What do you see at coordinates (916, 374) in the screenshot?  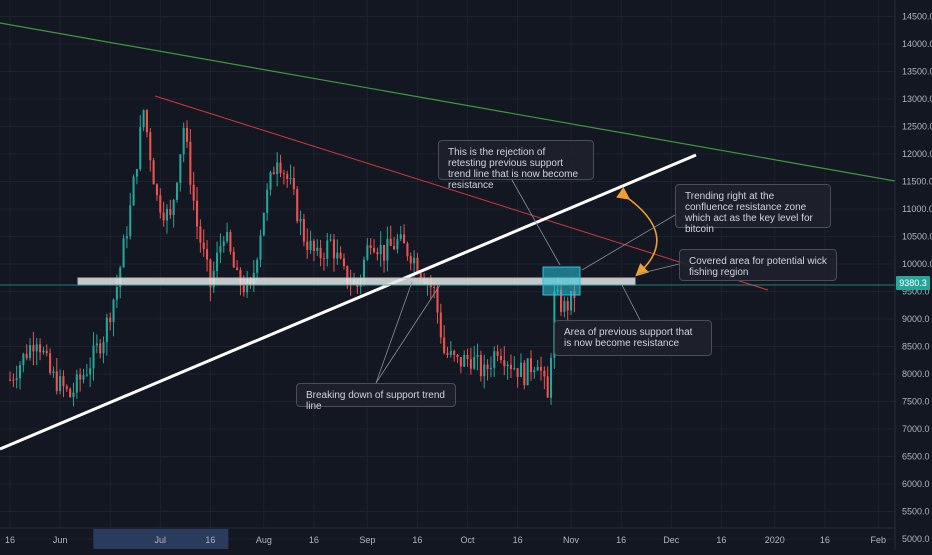 I see `y-tick-label: 8000.0` at bounding box center [916, 374].